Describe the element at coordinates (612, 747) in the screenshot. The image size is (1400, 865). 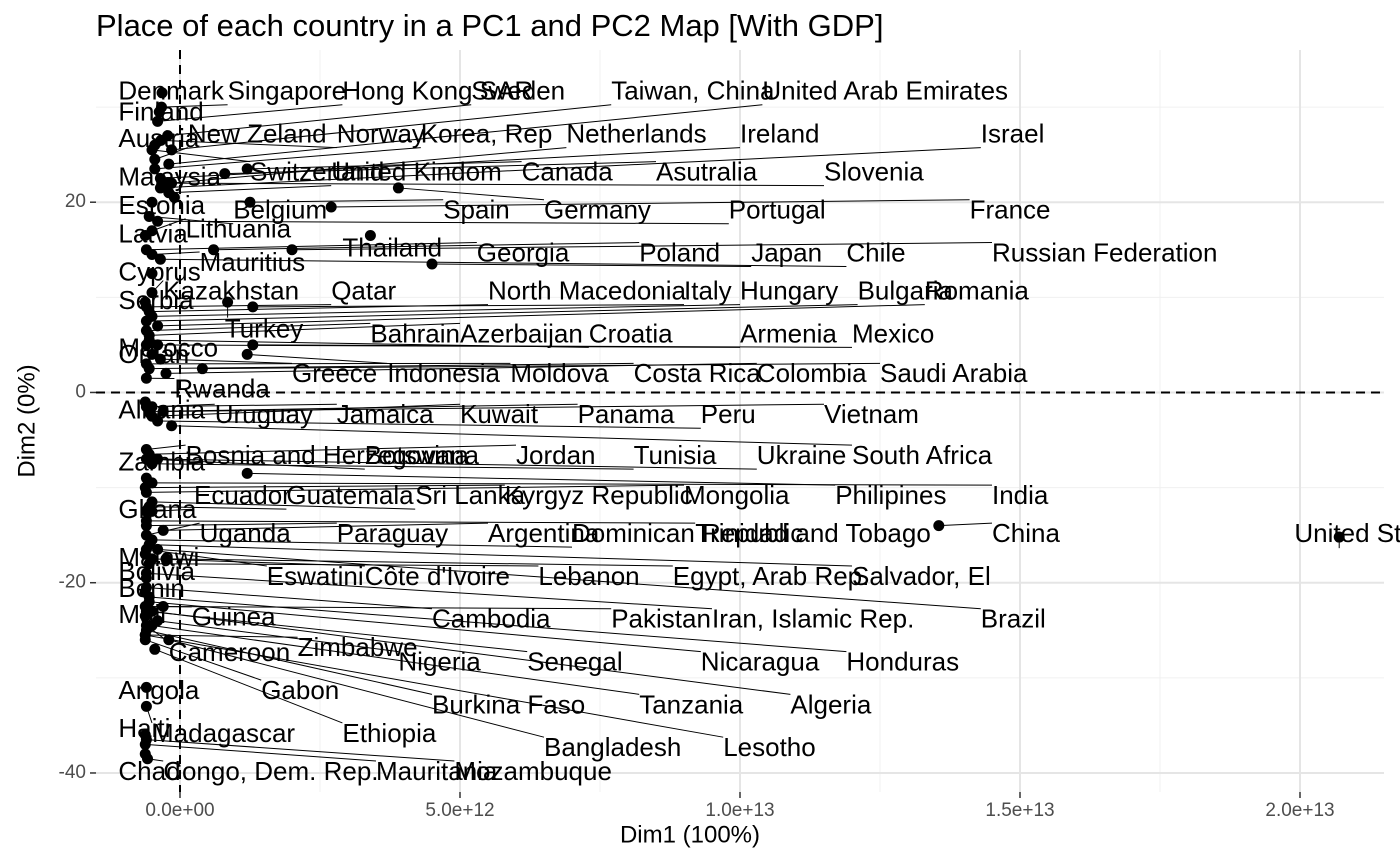
I see `point-label: Bangladesh` at that location.